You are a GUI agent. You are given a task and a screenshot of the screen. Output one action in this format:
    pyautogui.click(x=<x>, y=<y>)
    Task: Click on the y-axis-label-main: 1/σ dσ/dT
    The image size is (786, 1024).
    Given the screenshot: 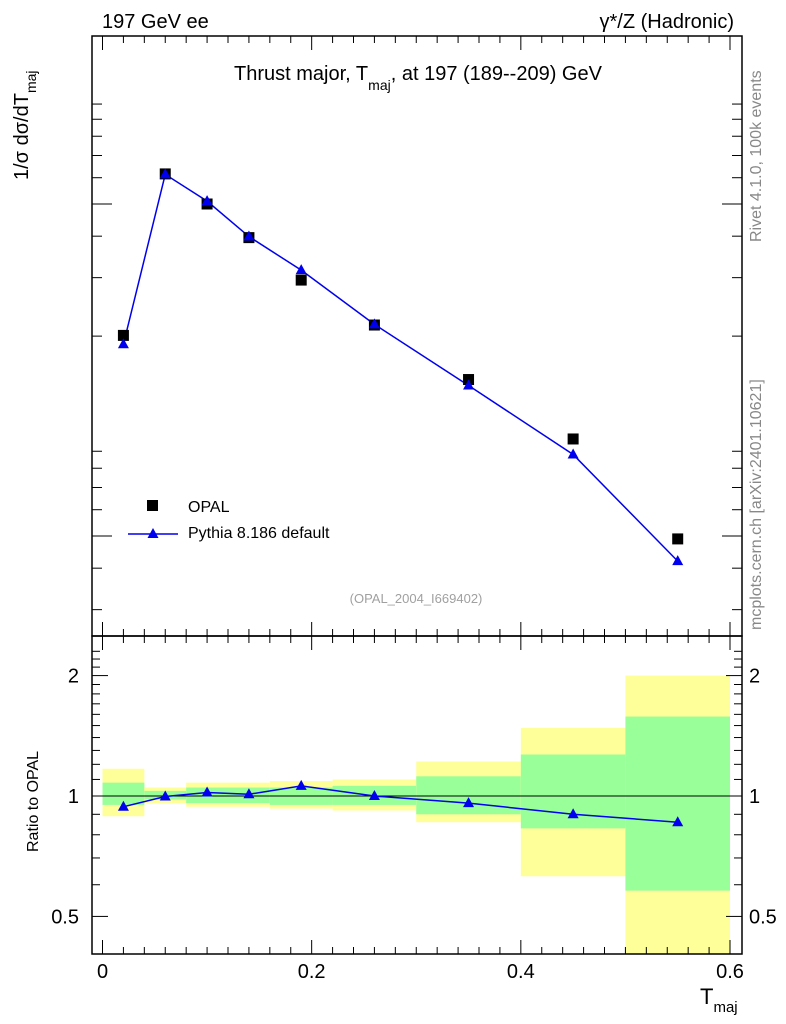 What is the action you would take?
    pyautogui.click(x=22, y=136)
    